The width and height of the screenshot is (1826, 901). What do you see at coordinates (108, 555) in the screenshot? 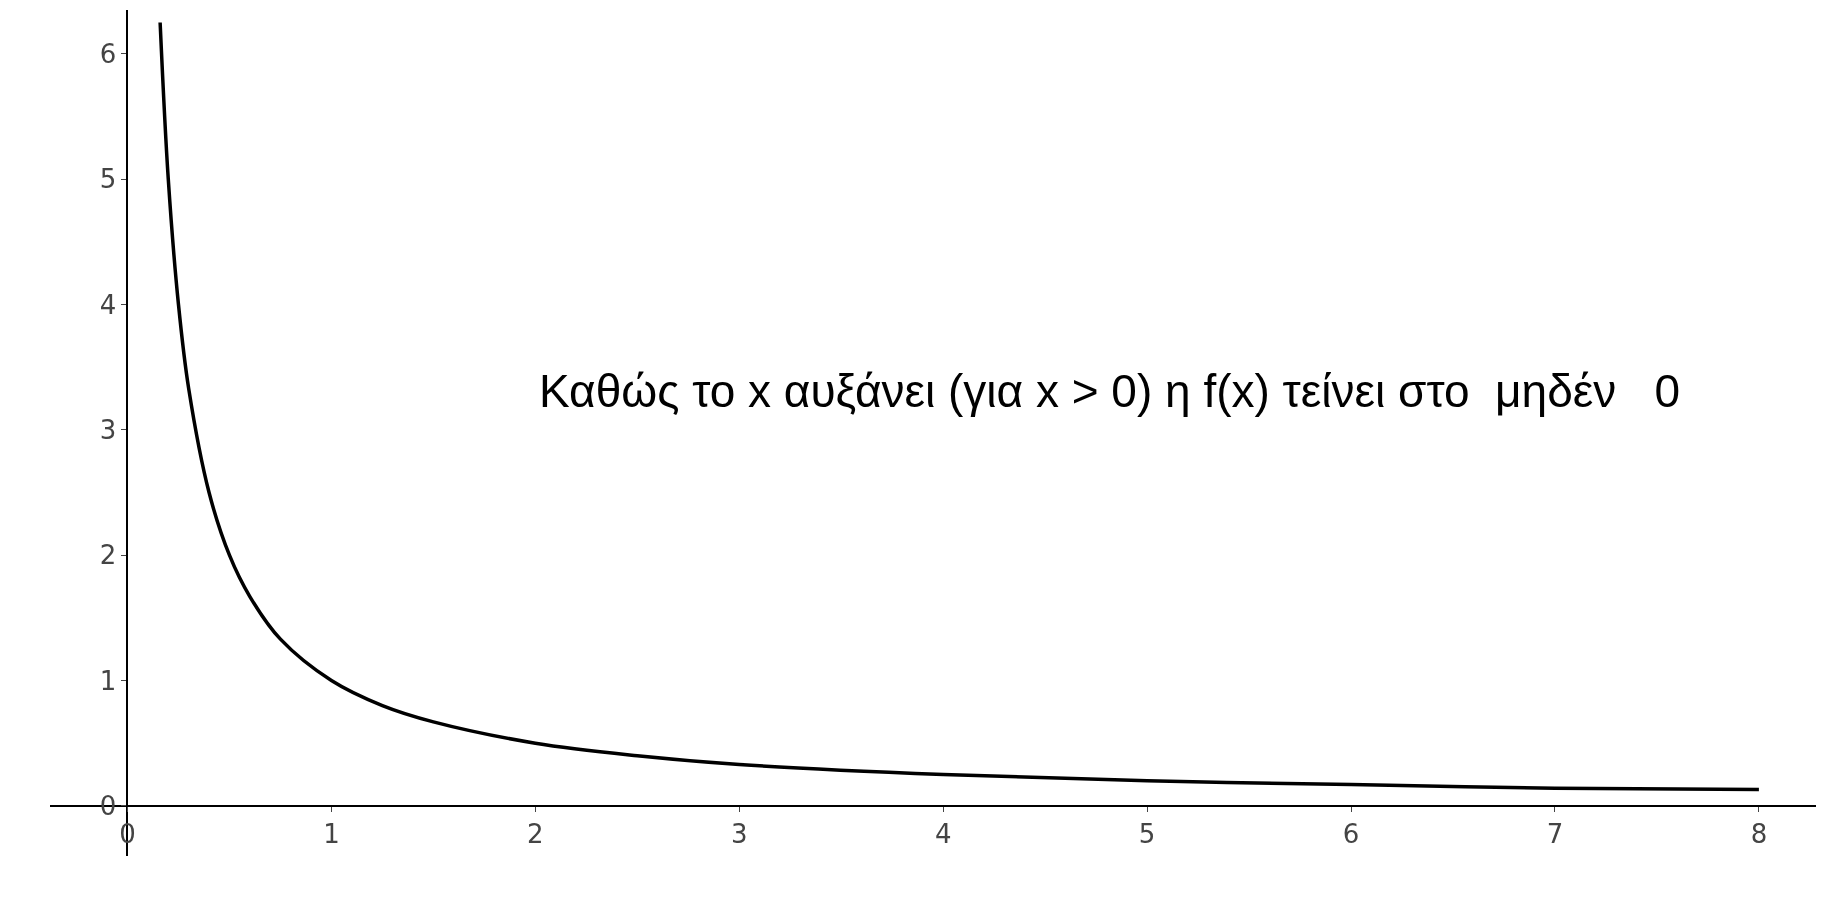
I see `y-tick-label: 2` at bounding box center [108, 555].